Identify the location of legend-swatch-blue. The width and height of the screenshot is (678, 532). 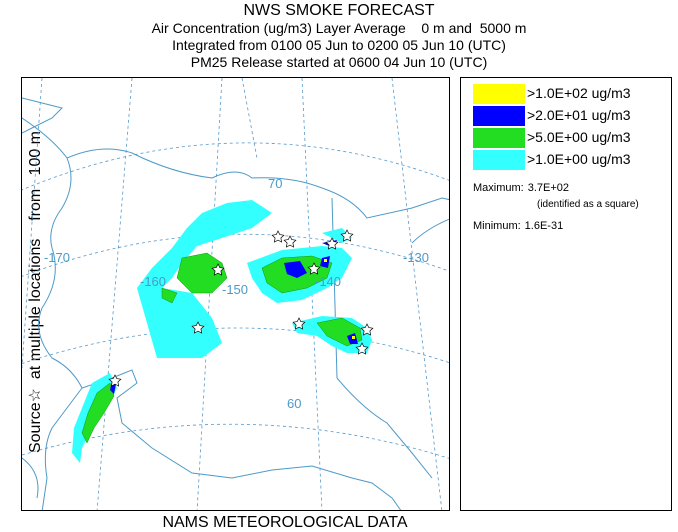
(499, 116).